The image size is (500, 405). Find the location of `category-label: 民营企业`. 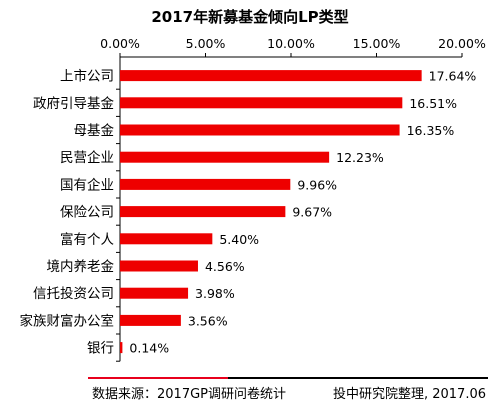

category-label: 民营企业 is located at coordinates (87, 157).